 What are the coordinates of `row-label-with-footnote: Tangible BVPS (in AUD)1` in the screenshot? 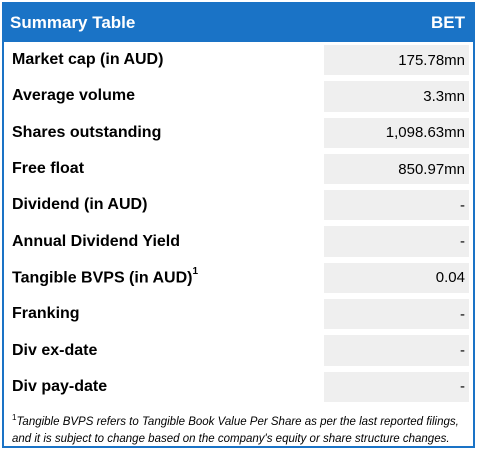 It's located at (167, 276).